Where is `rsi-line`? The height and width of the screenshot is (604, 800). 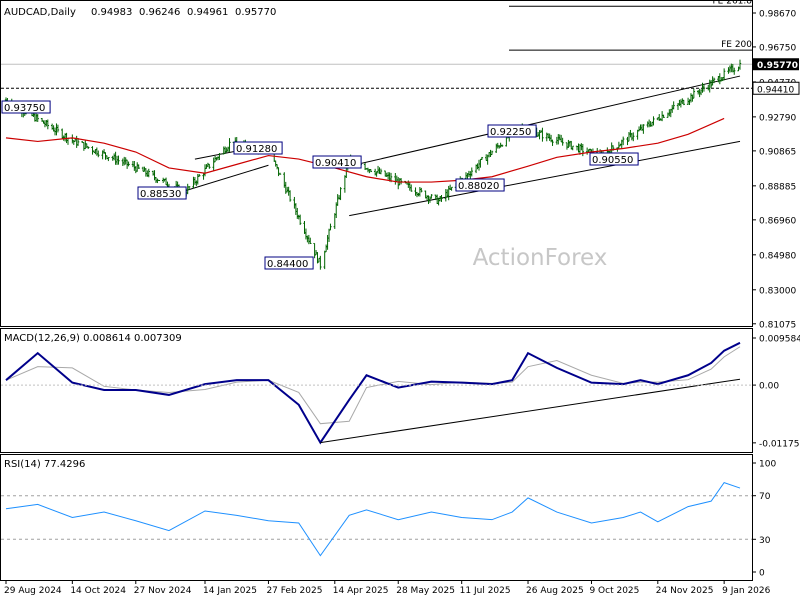
rsi-line is located at coordinates (373, 519).